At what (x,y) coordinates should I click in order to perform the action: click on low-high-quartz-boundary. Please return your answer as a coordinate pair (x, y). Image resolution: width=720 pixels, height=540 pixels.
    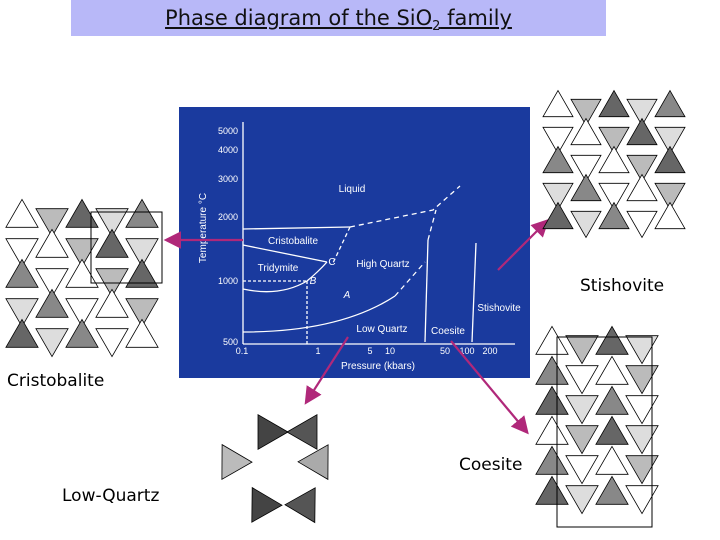
    Looking at the image, I should click on (319, 314).